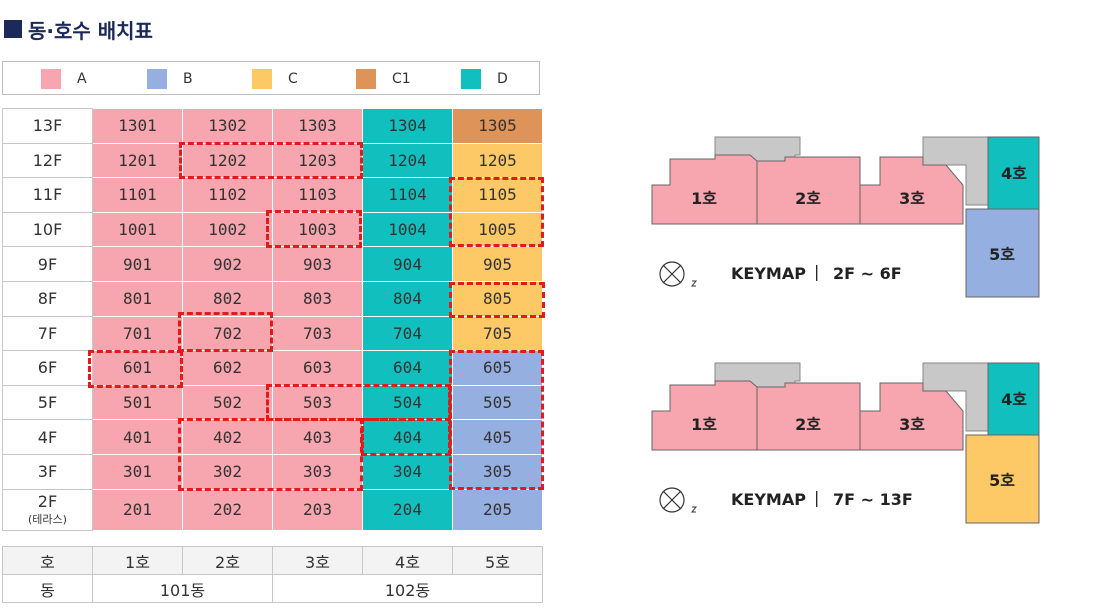 This screenshot has width=1100, height=612. What do you see at coordinates (401, 79) in the screenshot?
I see `legend-label-c1: C1` at bounding box center [401, 79].